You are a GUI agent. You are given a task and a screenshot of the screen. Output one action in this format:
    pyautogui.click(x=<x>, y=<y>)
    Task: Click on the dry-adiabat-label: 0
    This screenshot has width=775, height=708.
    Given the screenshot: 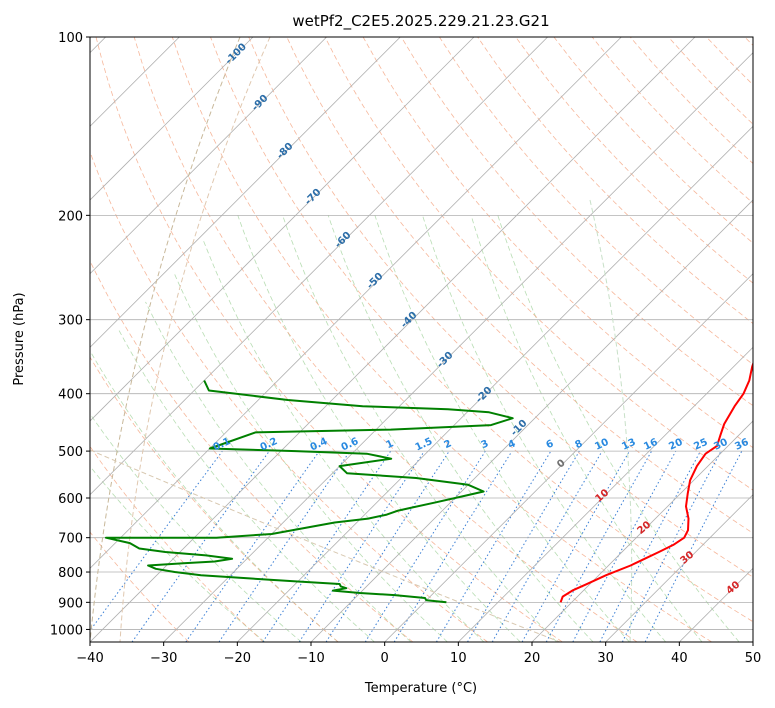 What is the action you would take?
    pyautogui.click(x=561, y=464)
    